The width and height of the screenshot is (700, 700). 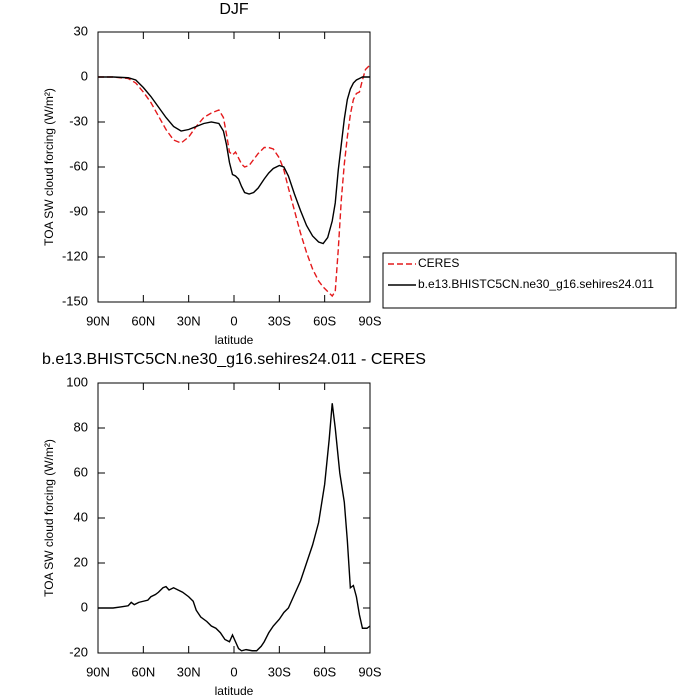 What do you see at coordinates (81, 30) in the screenshot?
I see `y-tick-label: 30` at bounding box center [81, 30].